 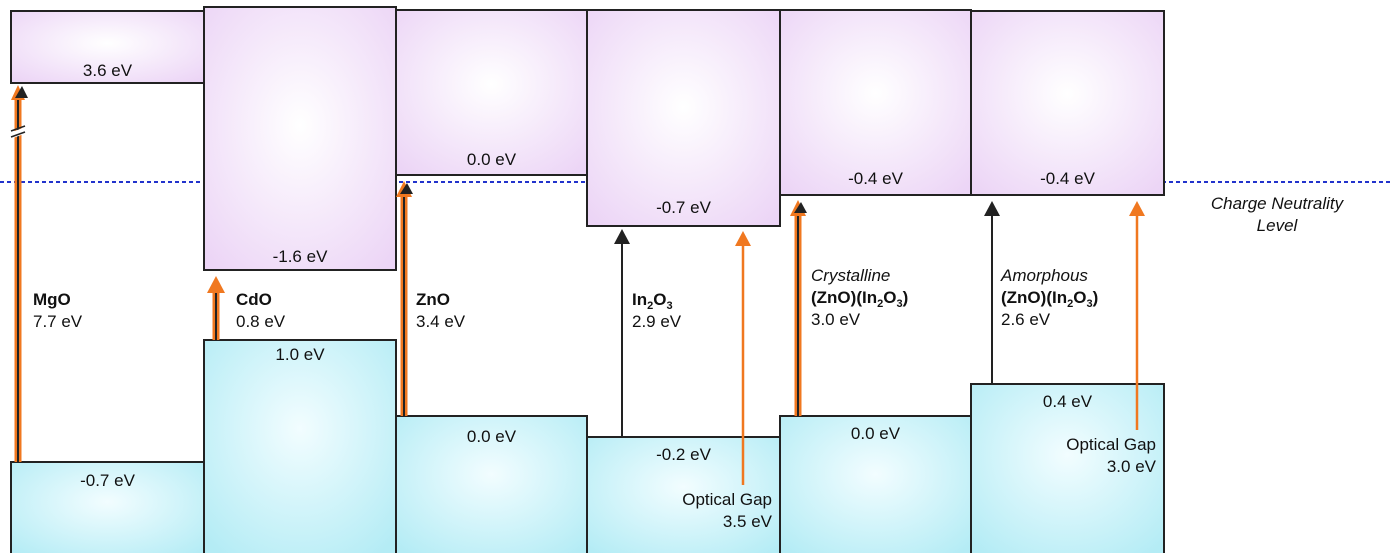 I want to click on vb-label-azio: 0.4 eV, so click(x=1067, y=401).